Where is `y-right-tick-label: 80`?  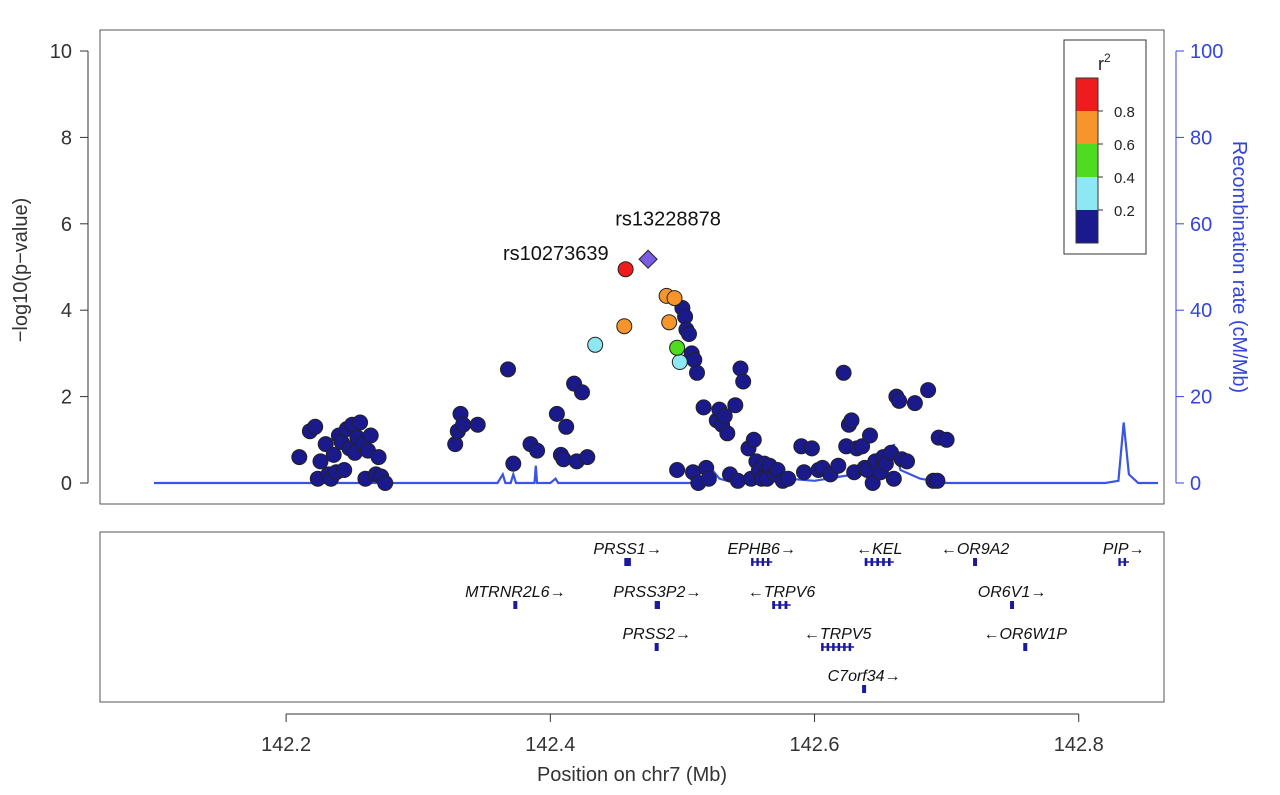 y-right-tick-label: 80 is located at coordinates (1201, 138).